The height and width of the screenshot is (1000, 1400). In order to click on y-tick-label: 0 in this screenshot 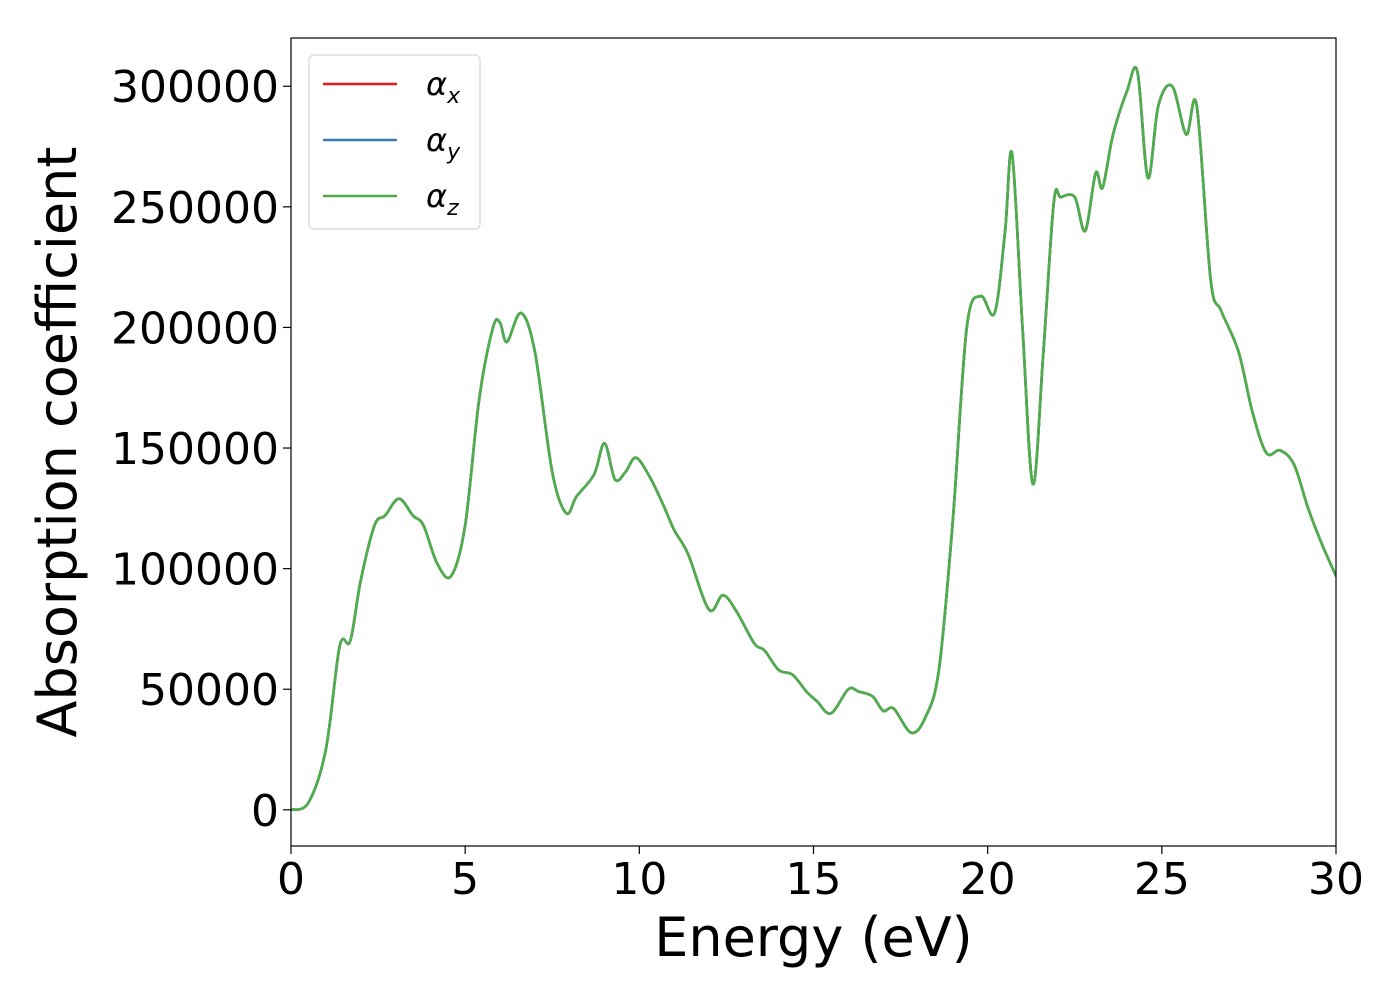, I will do `click(265, 811)`.